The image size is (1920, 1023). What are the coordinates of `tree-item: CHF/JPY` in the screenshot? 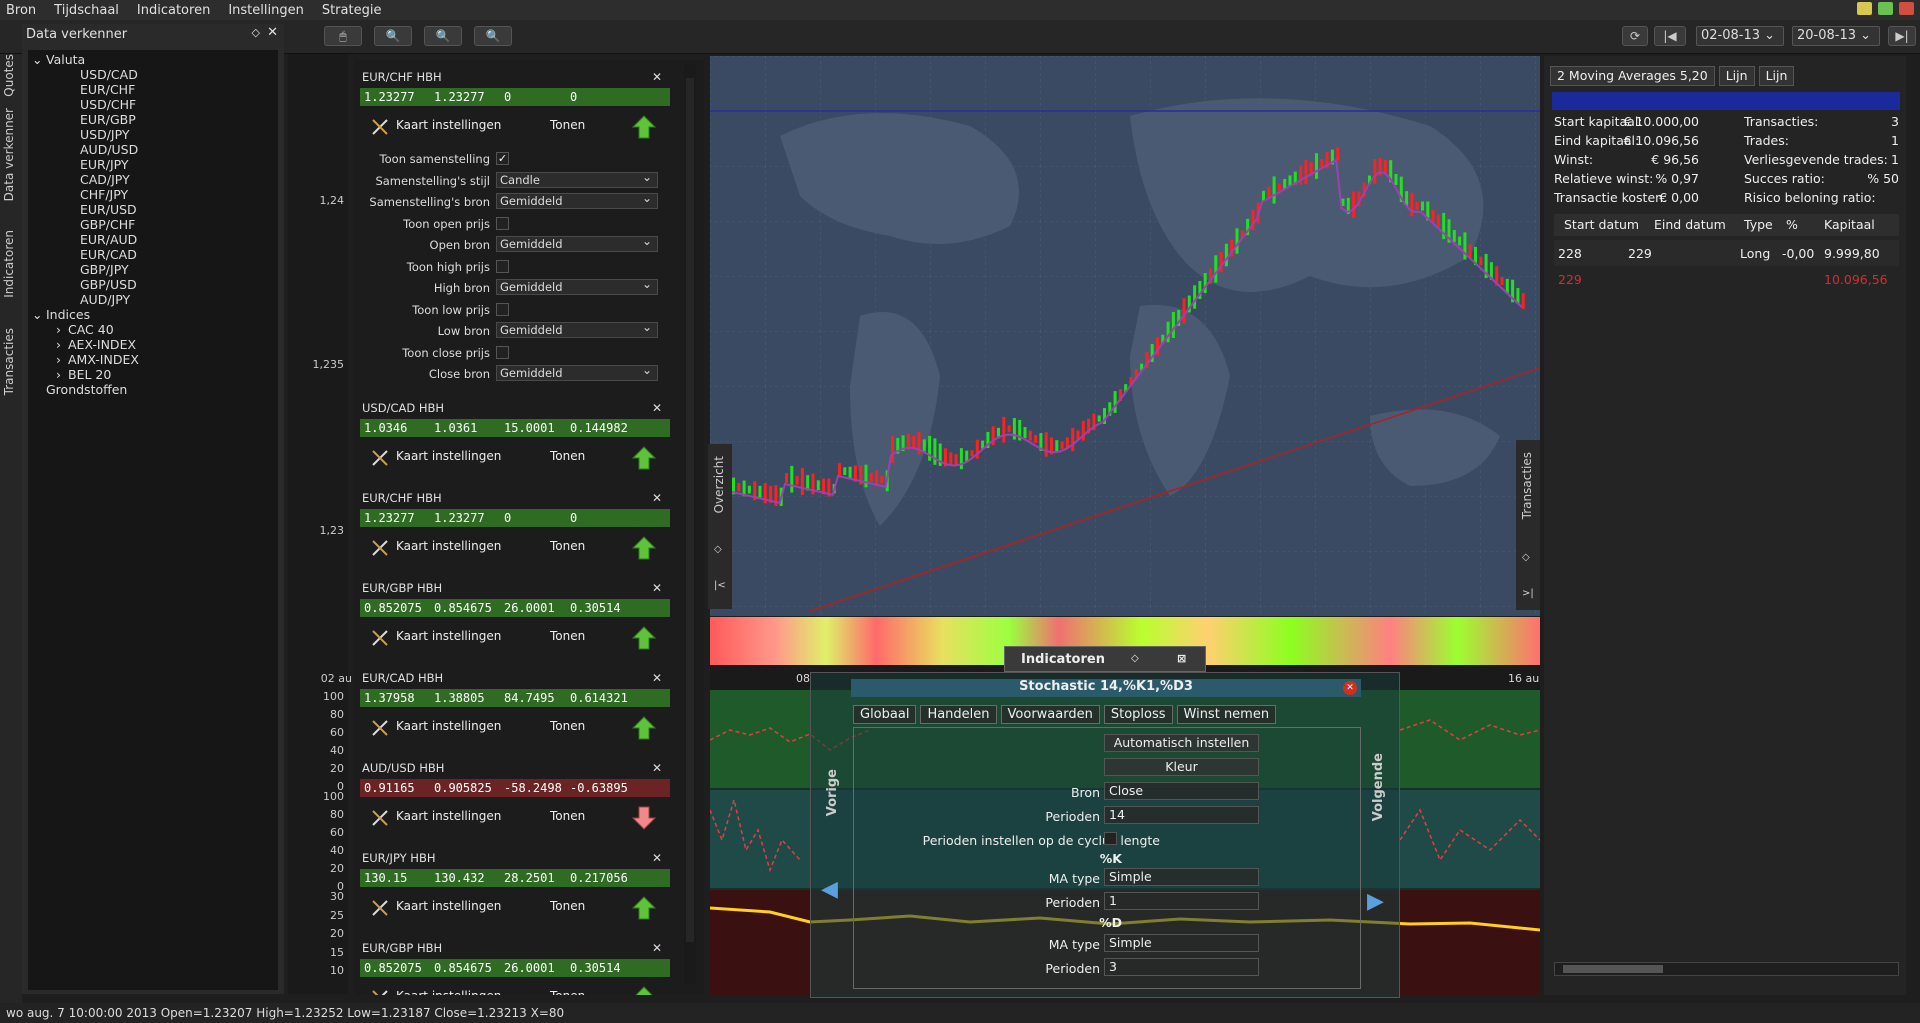 It's located at (104, 194).